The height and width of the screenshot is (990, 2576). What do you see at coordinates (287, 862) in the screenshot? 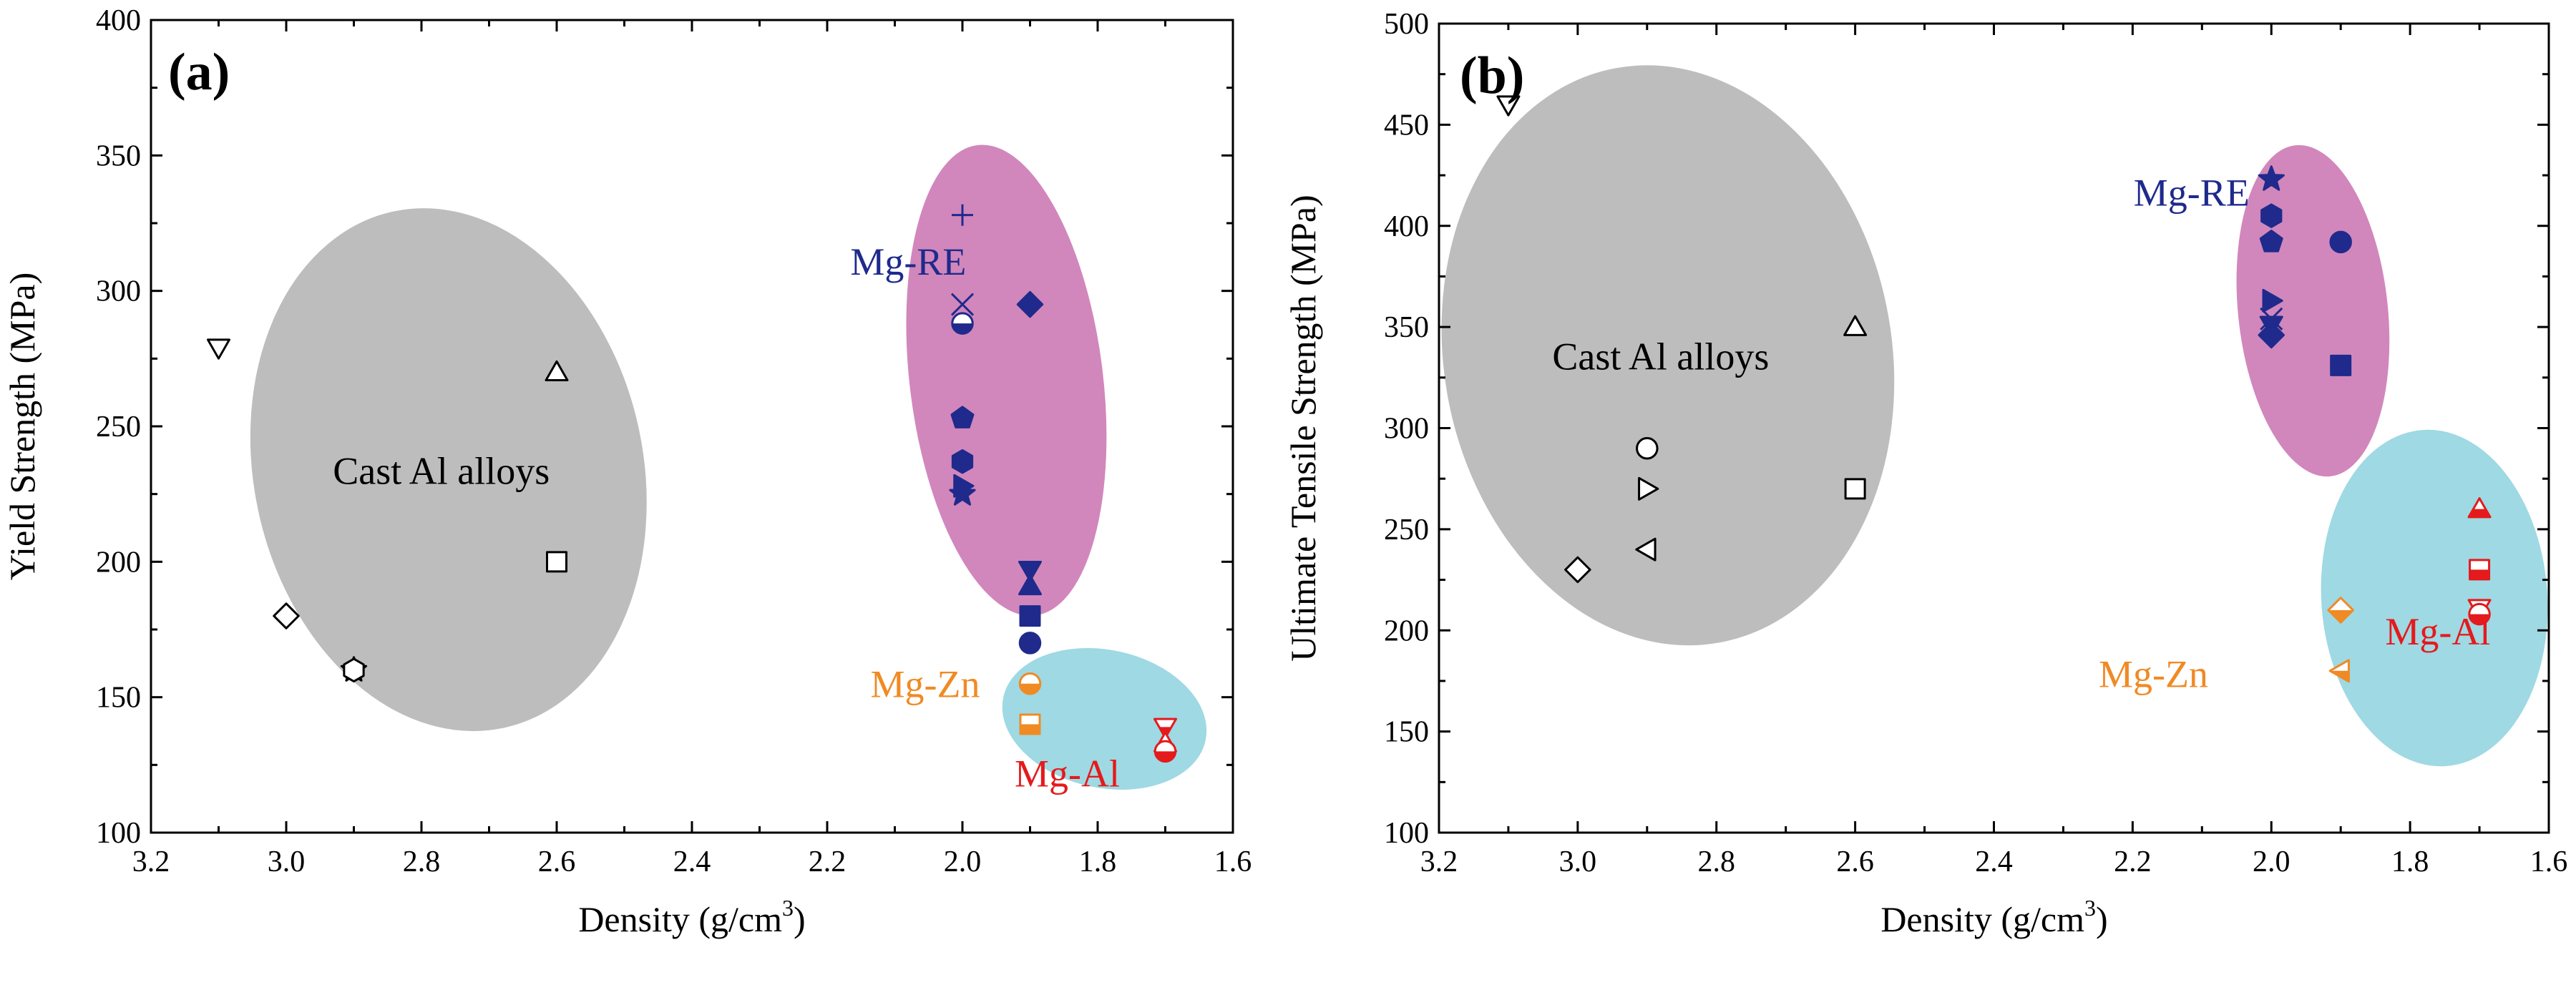
I see `x-tick-label: 3.0` at bounding box center [287, 862].